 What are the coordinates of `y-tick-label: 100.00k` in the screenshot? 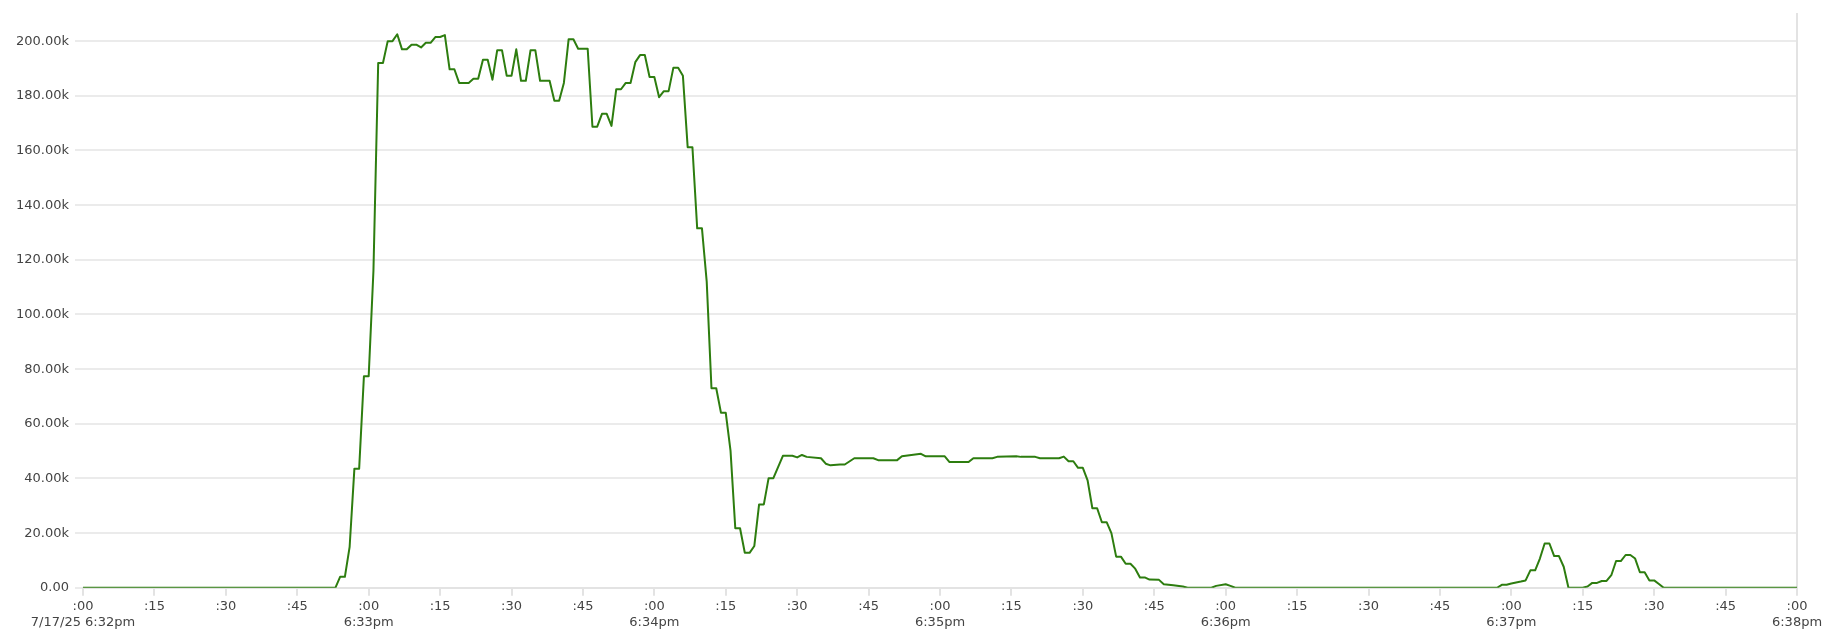 It's located at (43, 313).